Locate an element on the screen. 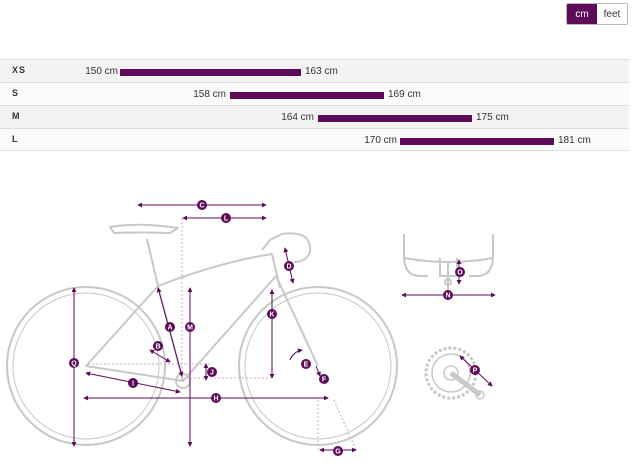 This screenshot has height=464, width=632. unit-toggle: cm feet is located at coordinates (597, 14).